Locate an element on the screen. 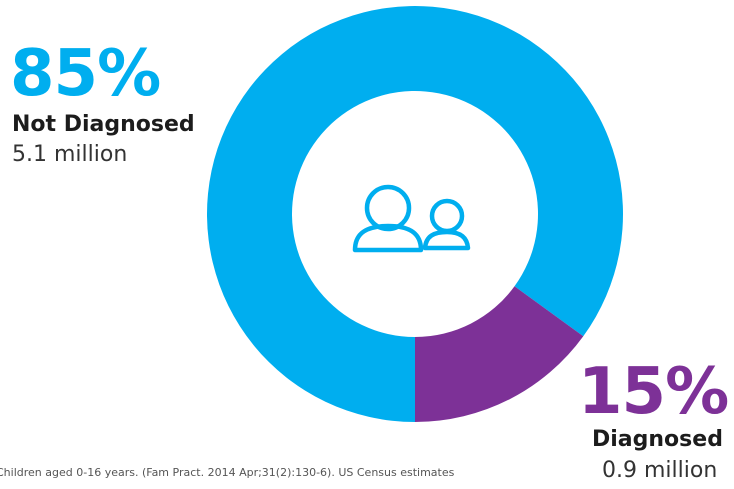 The height and width of the screenshot is (489, 734). diagnosed-label: Diagnosed is located at coordinates (657, 439).